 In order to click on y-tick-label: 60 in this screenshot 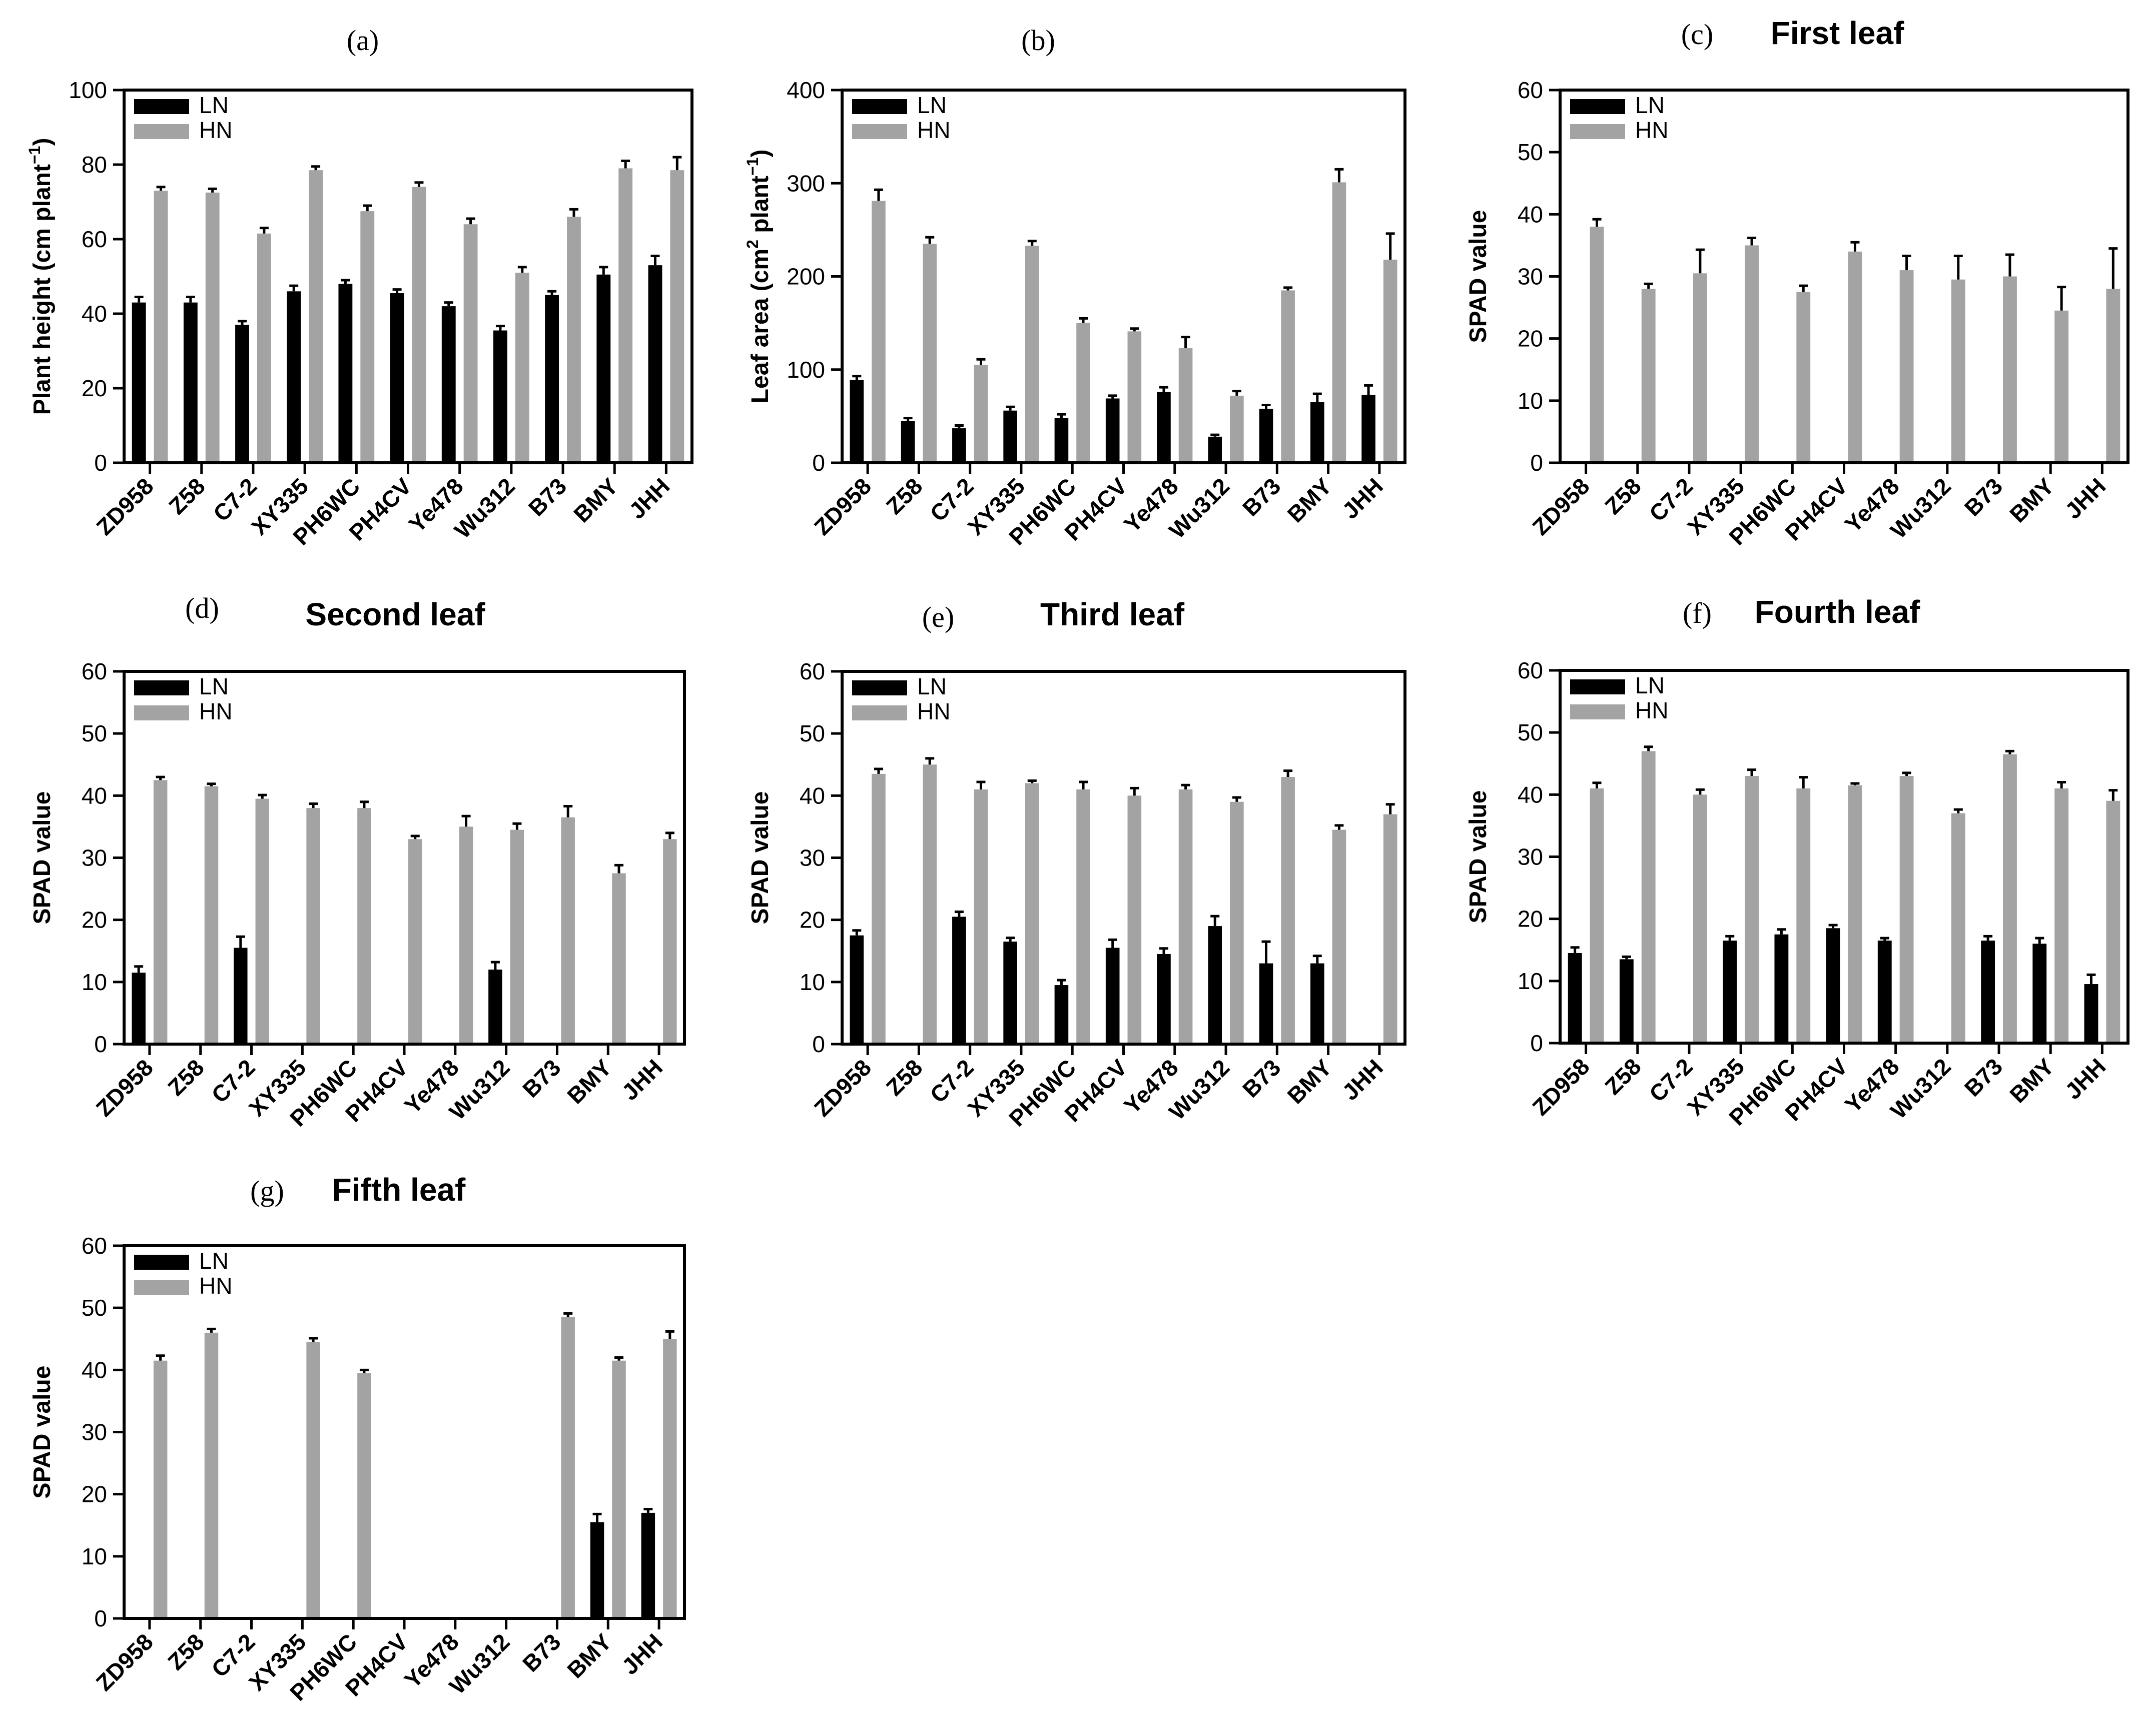, I will do `click(95, 239)`.